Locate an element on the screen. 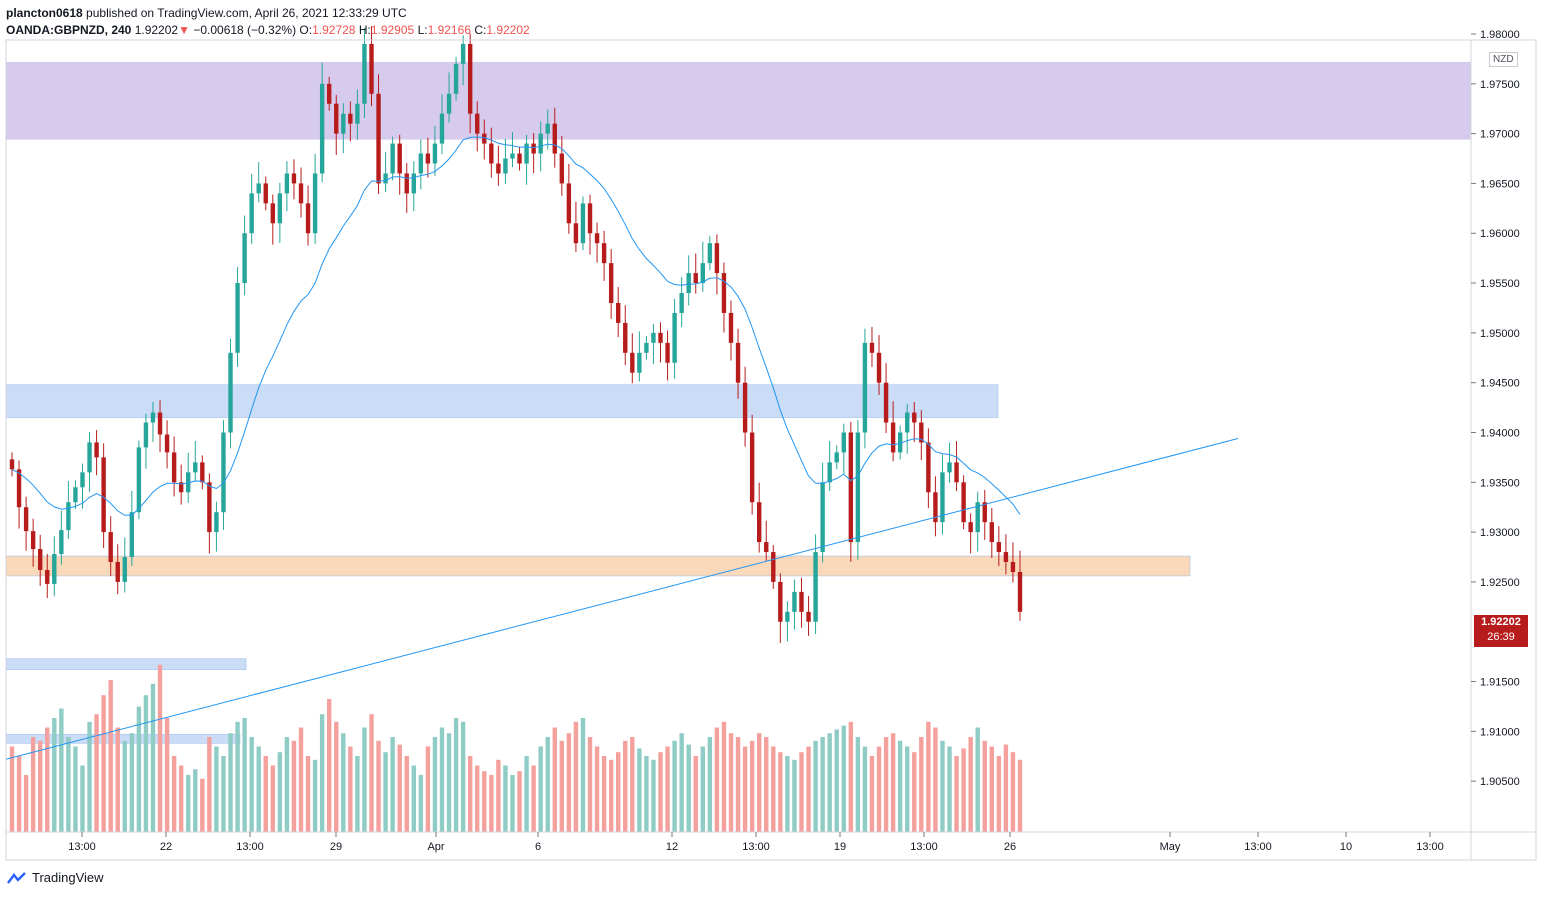 The height and width of the screenshot is (897, 1542). price-tag-countdown: 26:39 is located at coordinates (1501, 637).